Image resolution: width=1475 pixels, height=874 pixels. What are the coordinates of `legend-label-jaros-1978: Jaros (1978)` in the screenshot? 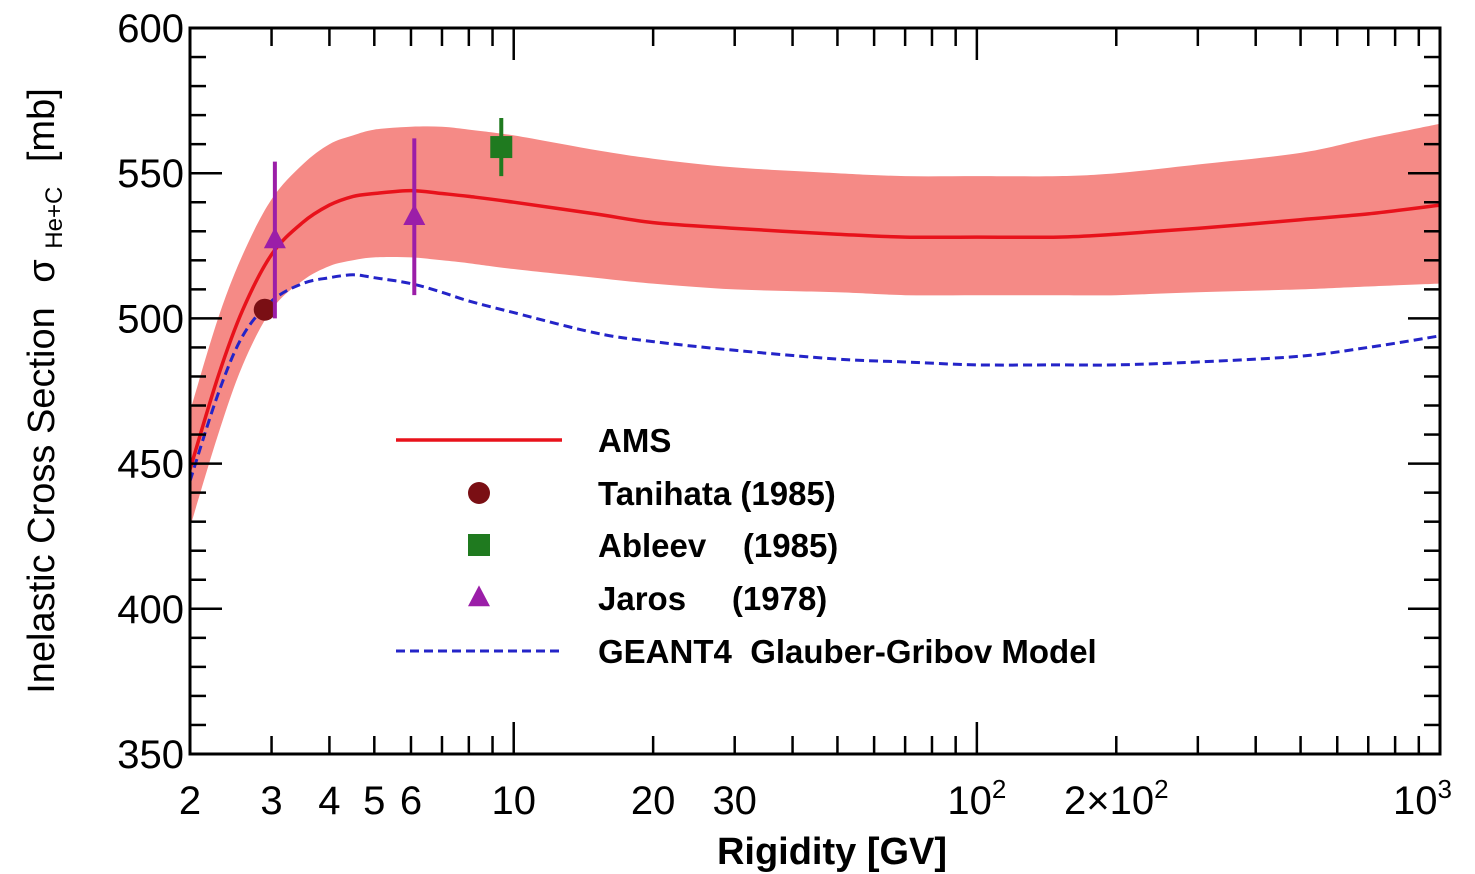 It's located at (712, 598).